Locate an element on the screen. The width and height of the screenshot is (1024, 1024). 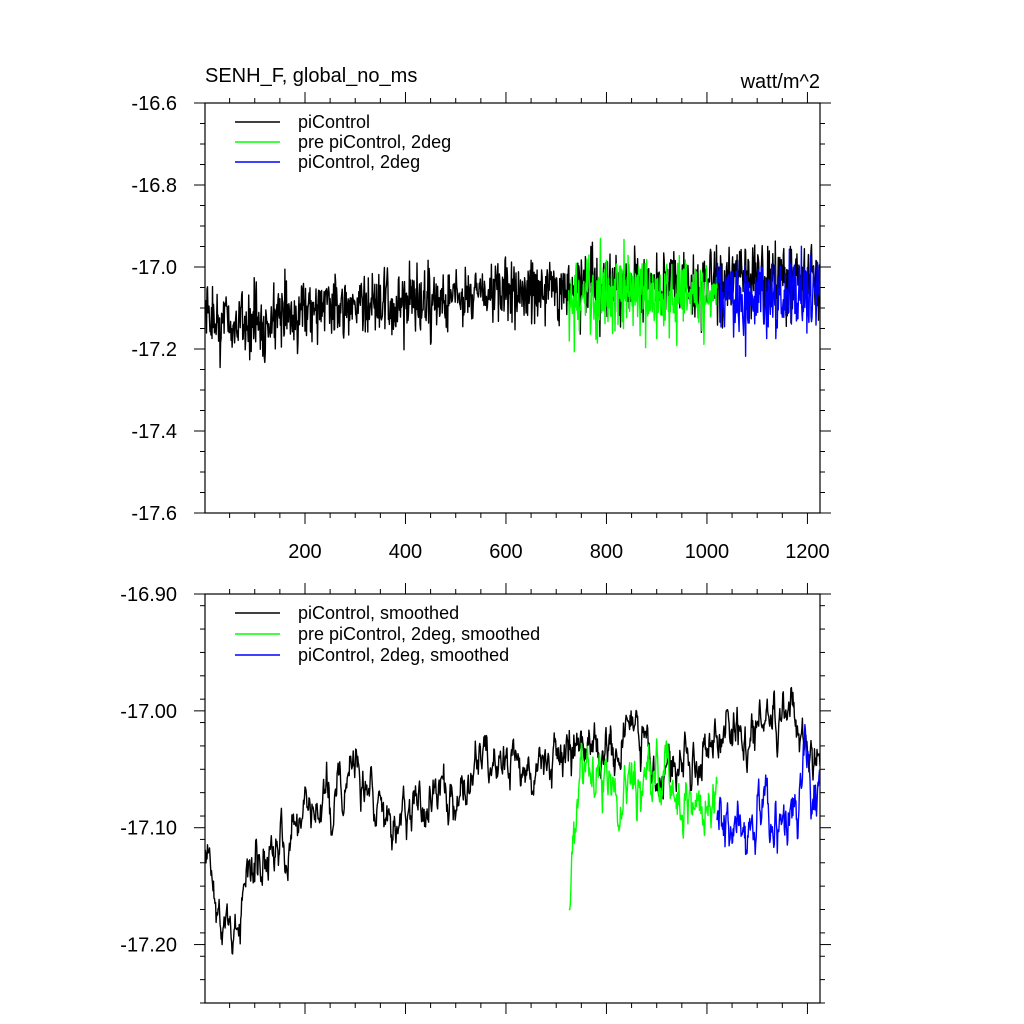
legend-label: piControl is located at coordinates (334, 122).